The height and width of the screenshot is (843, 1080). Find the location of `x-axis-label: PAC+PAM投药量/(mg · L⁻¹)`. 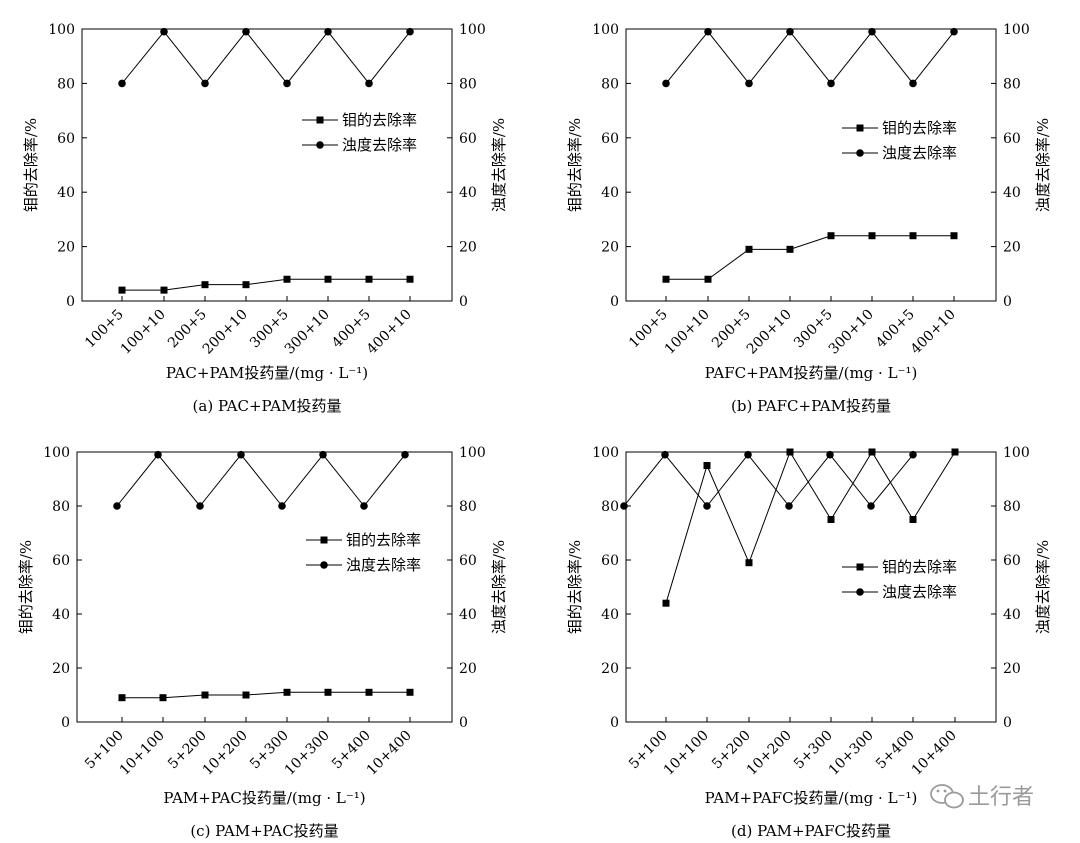

x-axis-label: PAC+PAM投药量/(mg · L⁻¹) is located at coordinates (267, 373).